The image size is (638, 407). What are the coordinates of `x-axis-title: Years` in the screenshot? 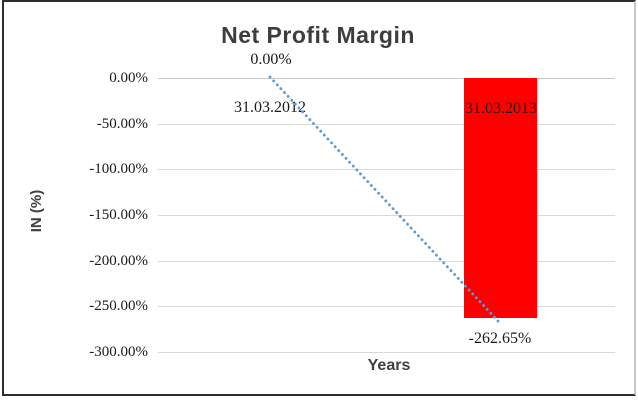 It's located at (389, 365).